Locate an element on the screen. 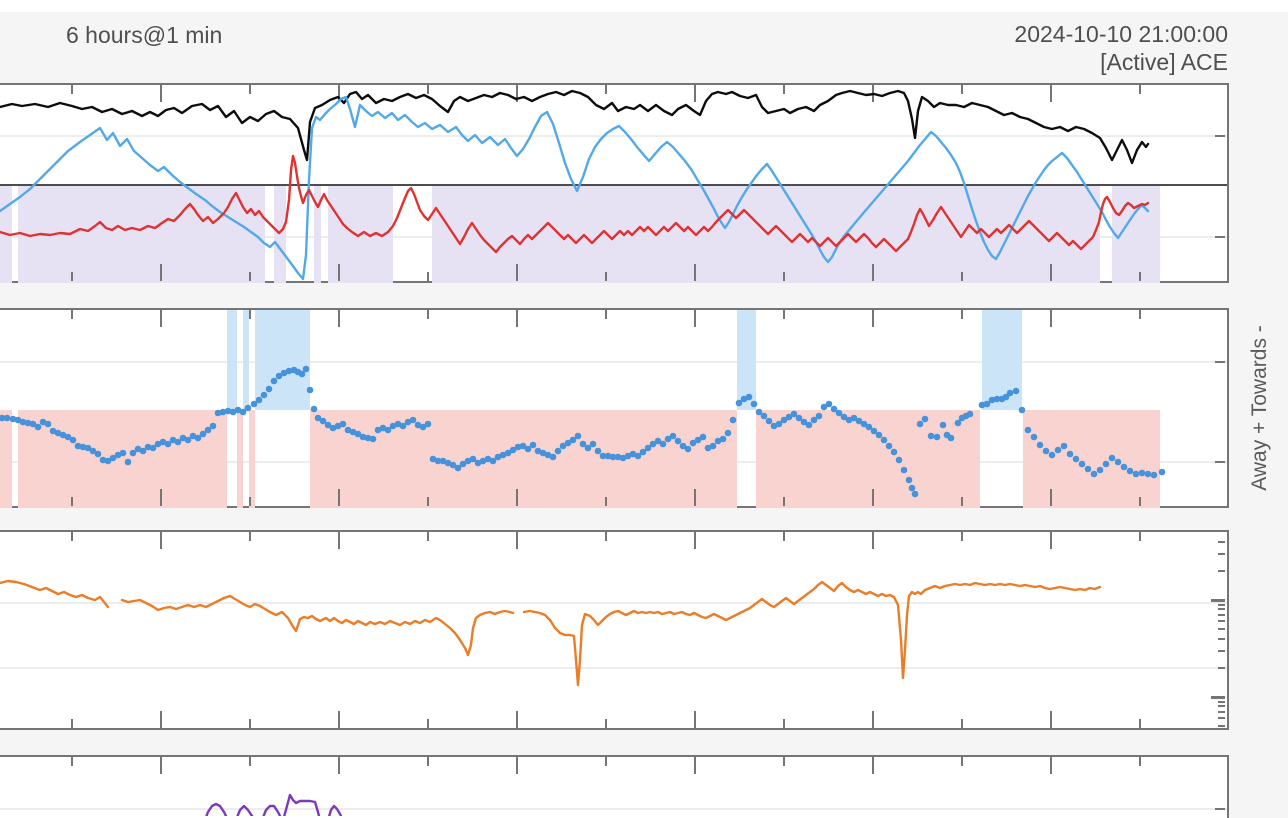 The height and width of the screenshot is (818, 1288). time-range-label: 6 hours@1 min is located at coordinates (144, 35).